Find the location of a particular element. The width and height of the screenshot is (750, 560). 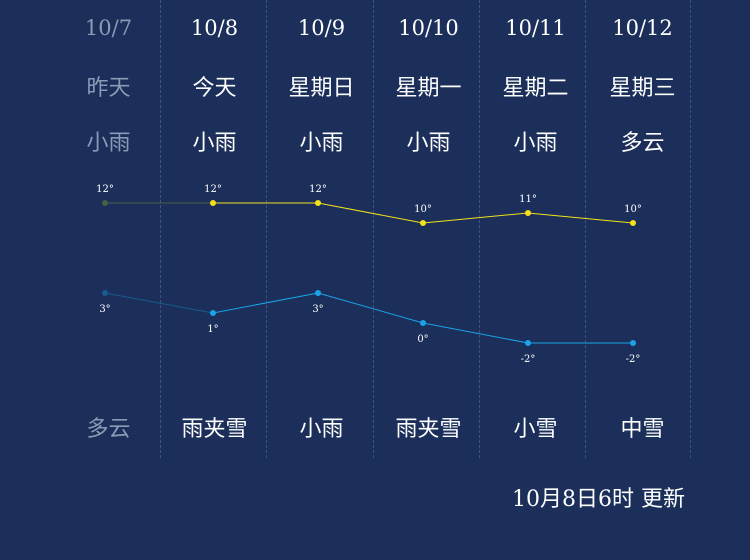

update-time-label: 10月8日6时 更新 is located at coordinates (598, 499).